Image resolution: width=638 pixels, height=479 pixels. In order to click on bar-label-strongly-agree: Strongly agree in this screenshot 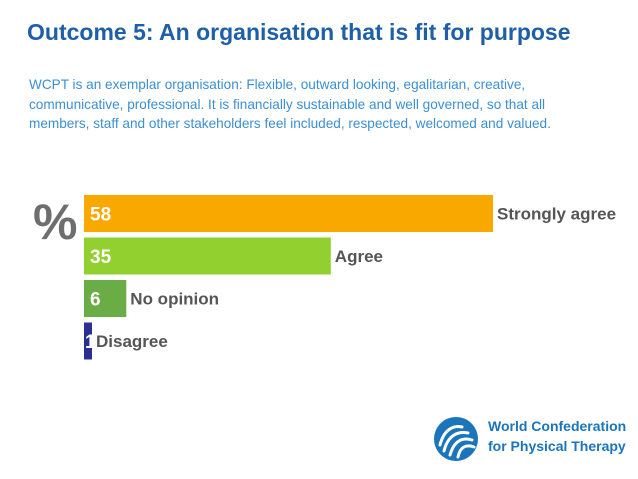, I will do `click(556, 214)`.